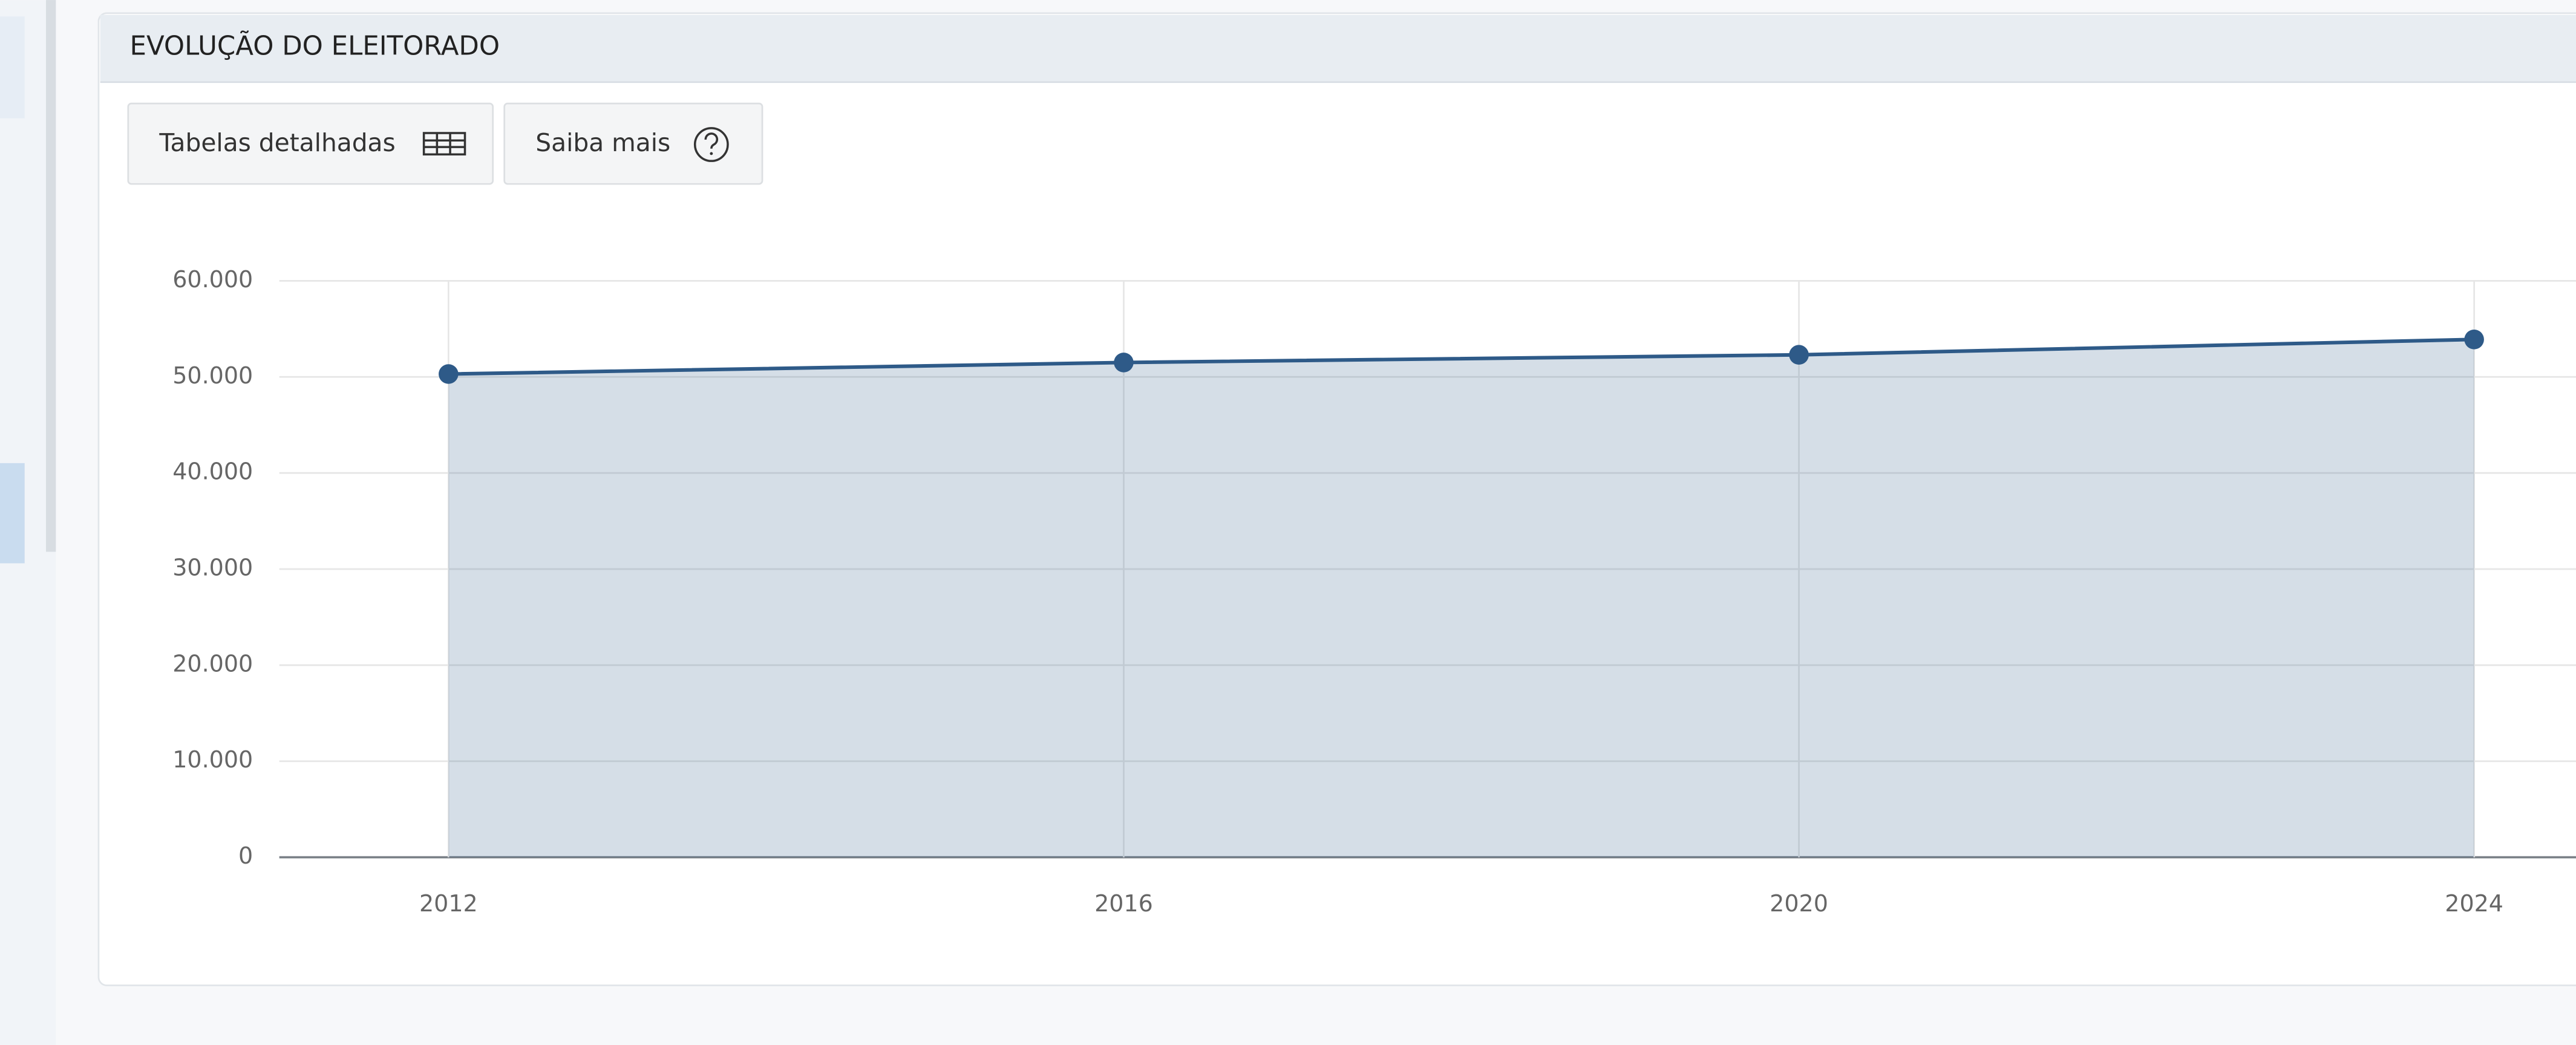 The height and width of the screenshot is (1045, 2576). What do you see at coordinates (212, 567) in the screenshot?
I see `y-tick-label: 30.000` at bounding box center [212, 567].